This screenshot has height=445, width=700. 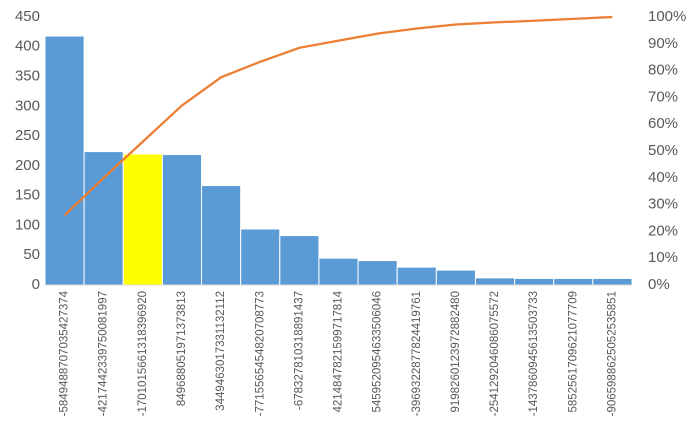 What do you see at coordinates (417, 353) in the screenshot?
I see `x-tick-label: -3969322877824419761` at bounding box center [417, 353].